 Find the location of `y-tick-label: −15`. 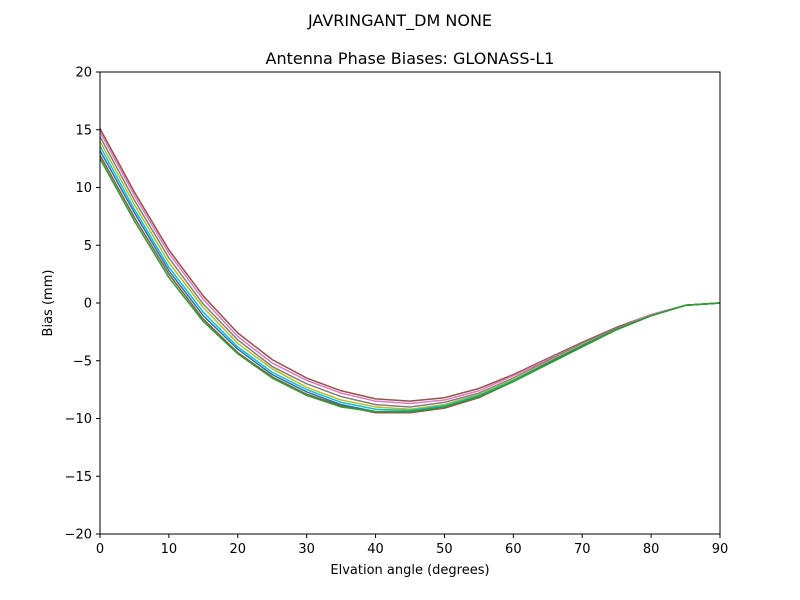

y-tick-label: −15 is located at coordinates (78, 477).